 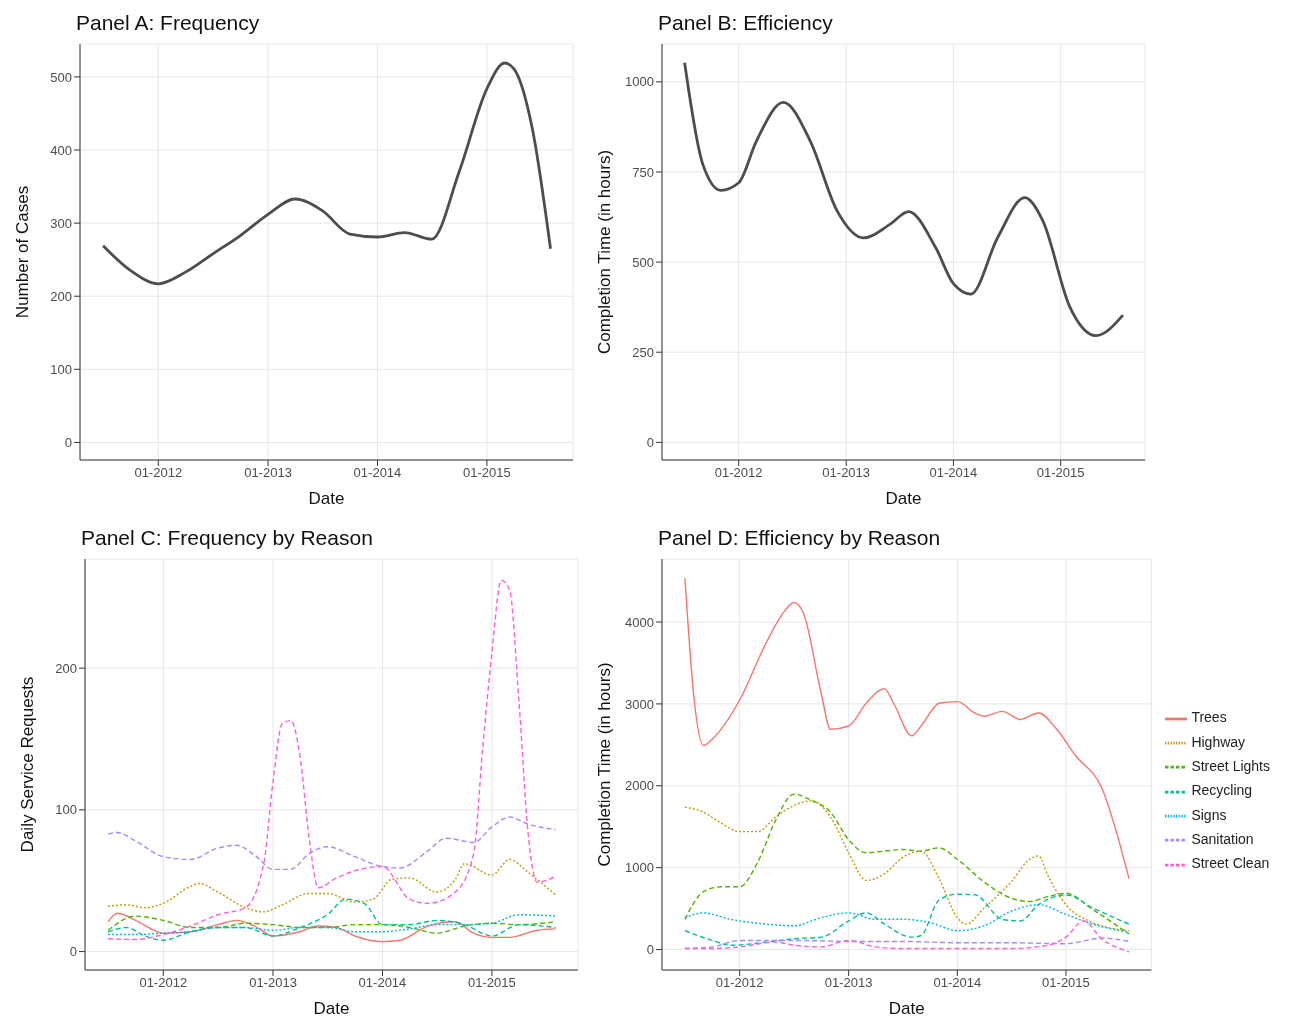 I want to click on chart-title: Panel D: Efficiency by Reason, so click(x=799, y=538).